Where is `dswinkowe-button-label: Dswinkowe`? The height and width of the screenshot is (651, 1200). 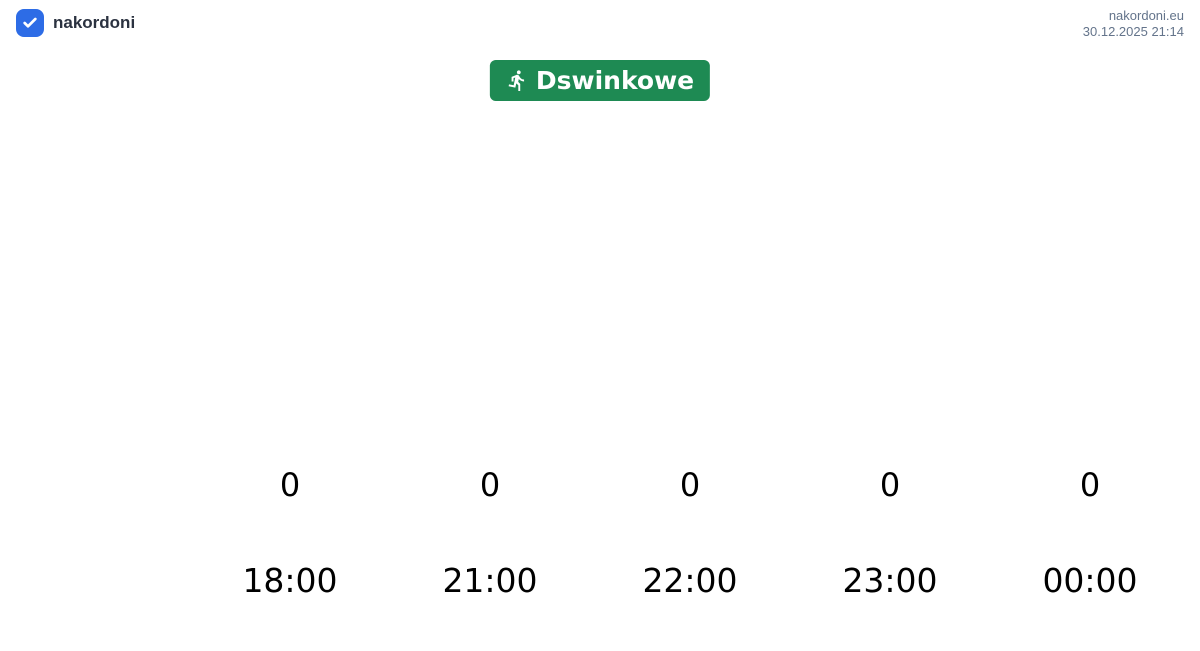
dswinkowe-button-label: Dswinkowe is located at coordinates (615, 80).